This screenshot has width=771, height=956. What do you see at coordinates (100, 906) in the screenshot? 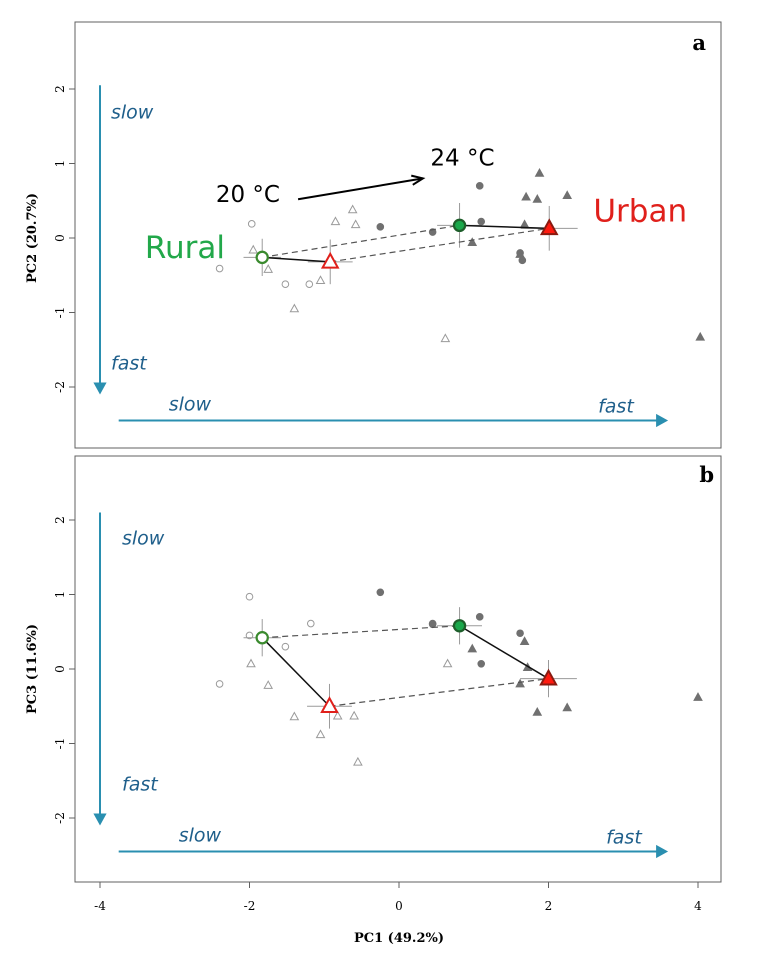
I see `x-tick-label: -4` at bounding box center [100, 906].